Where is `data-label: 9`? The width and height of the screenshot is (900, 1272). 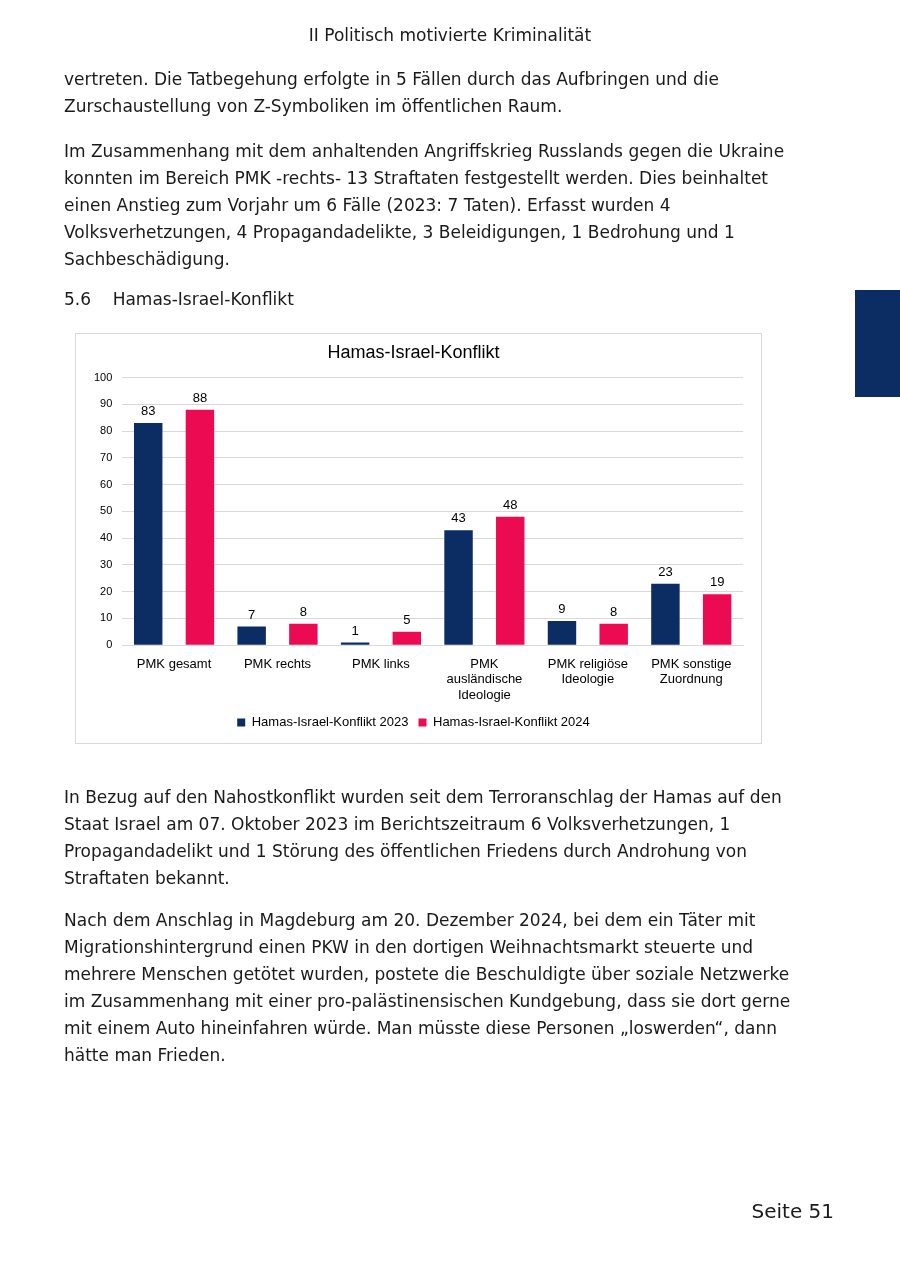 data-label: 9 is located at coordinates (562, 609).